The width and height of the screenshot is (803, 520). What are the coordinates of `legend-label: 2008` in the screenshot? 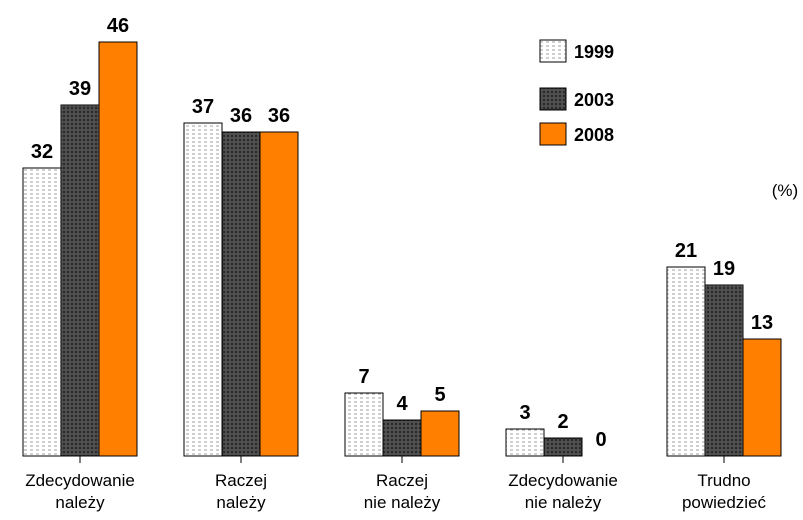 It's located at (594, 135).